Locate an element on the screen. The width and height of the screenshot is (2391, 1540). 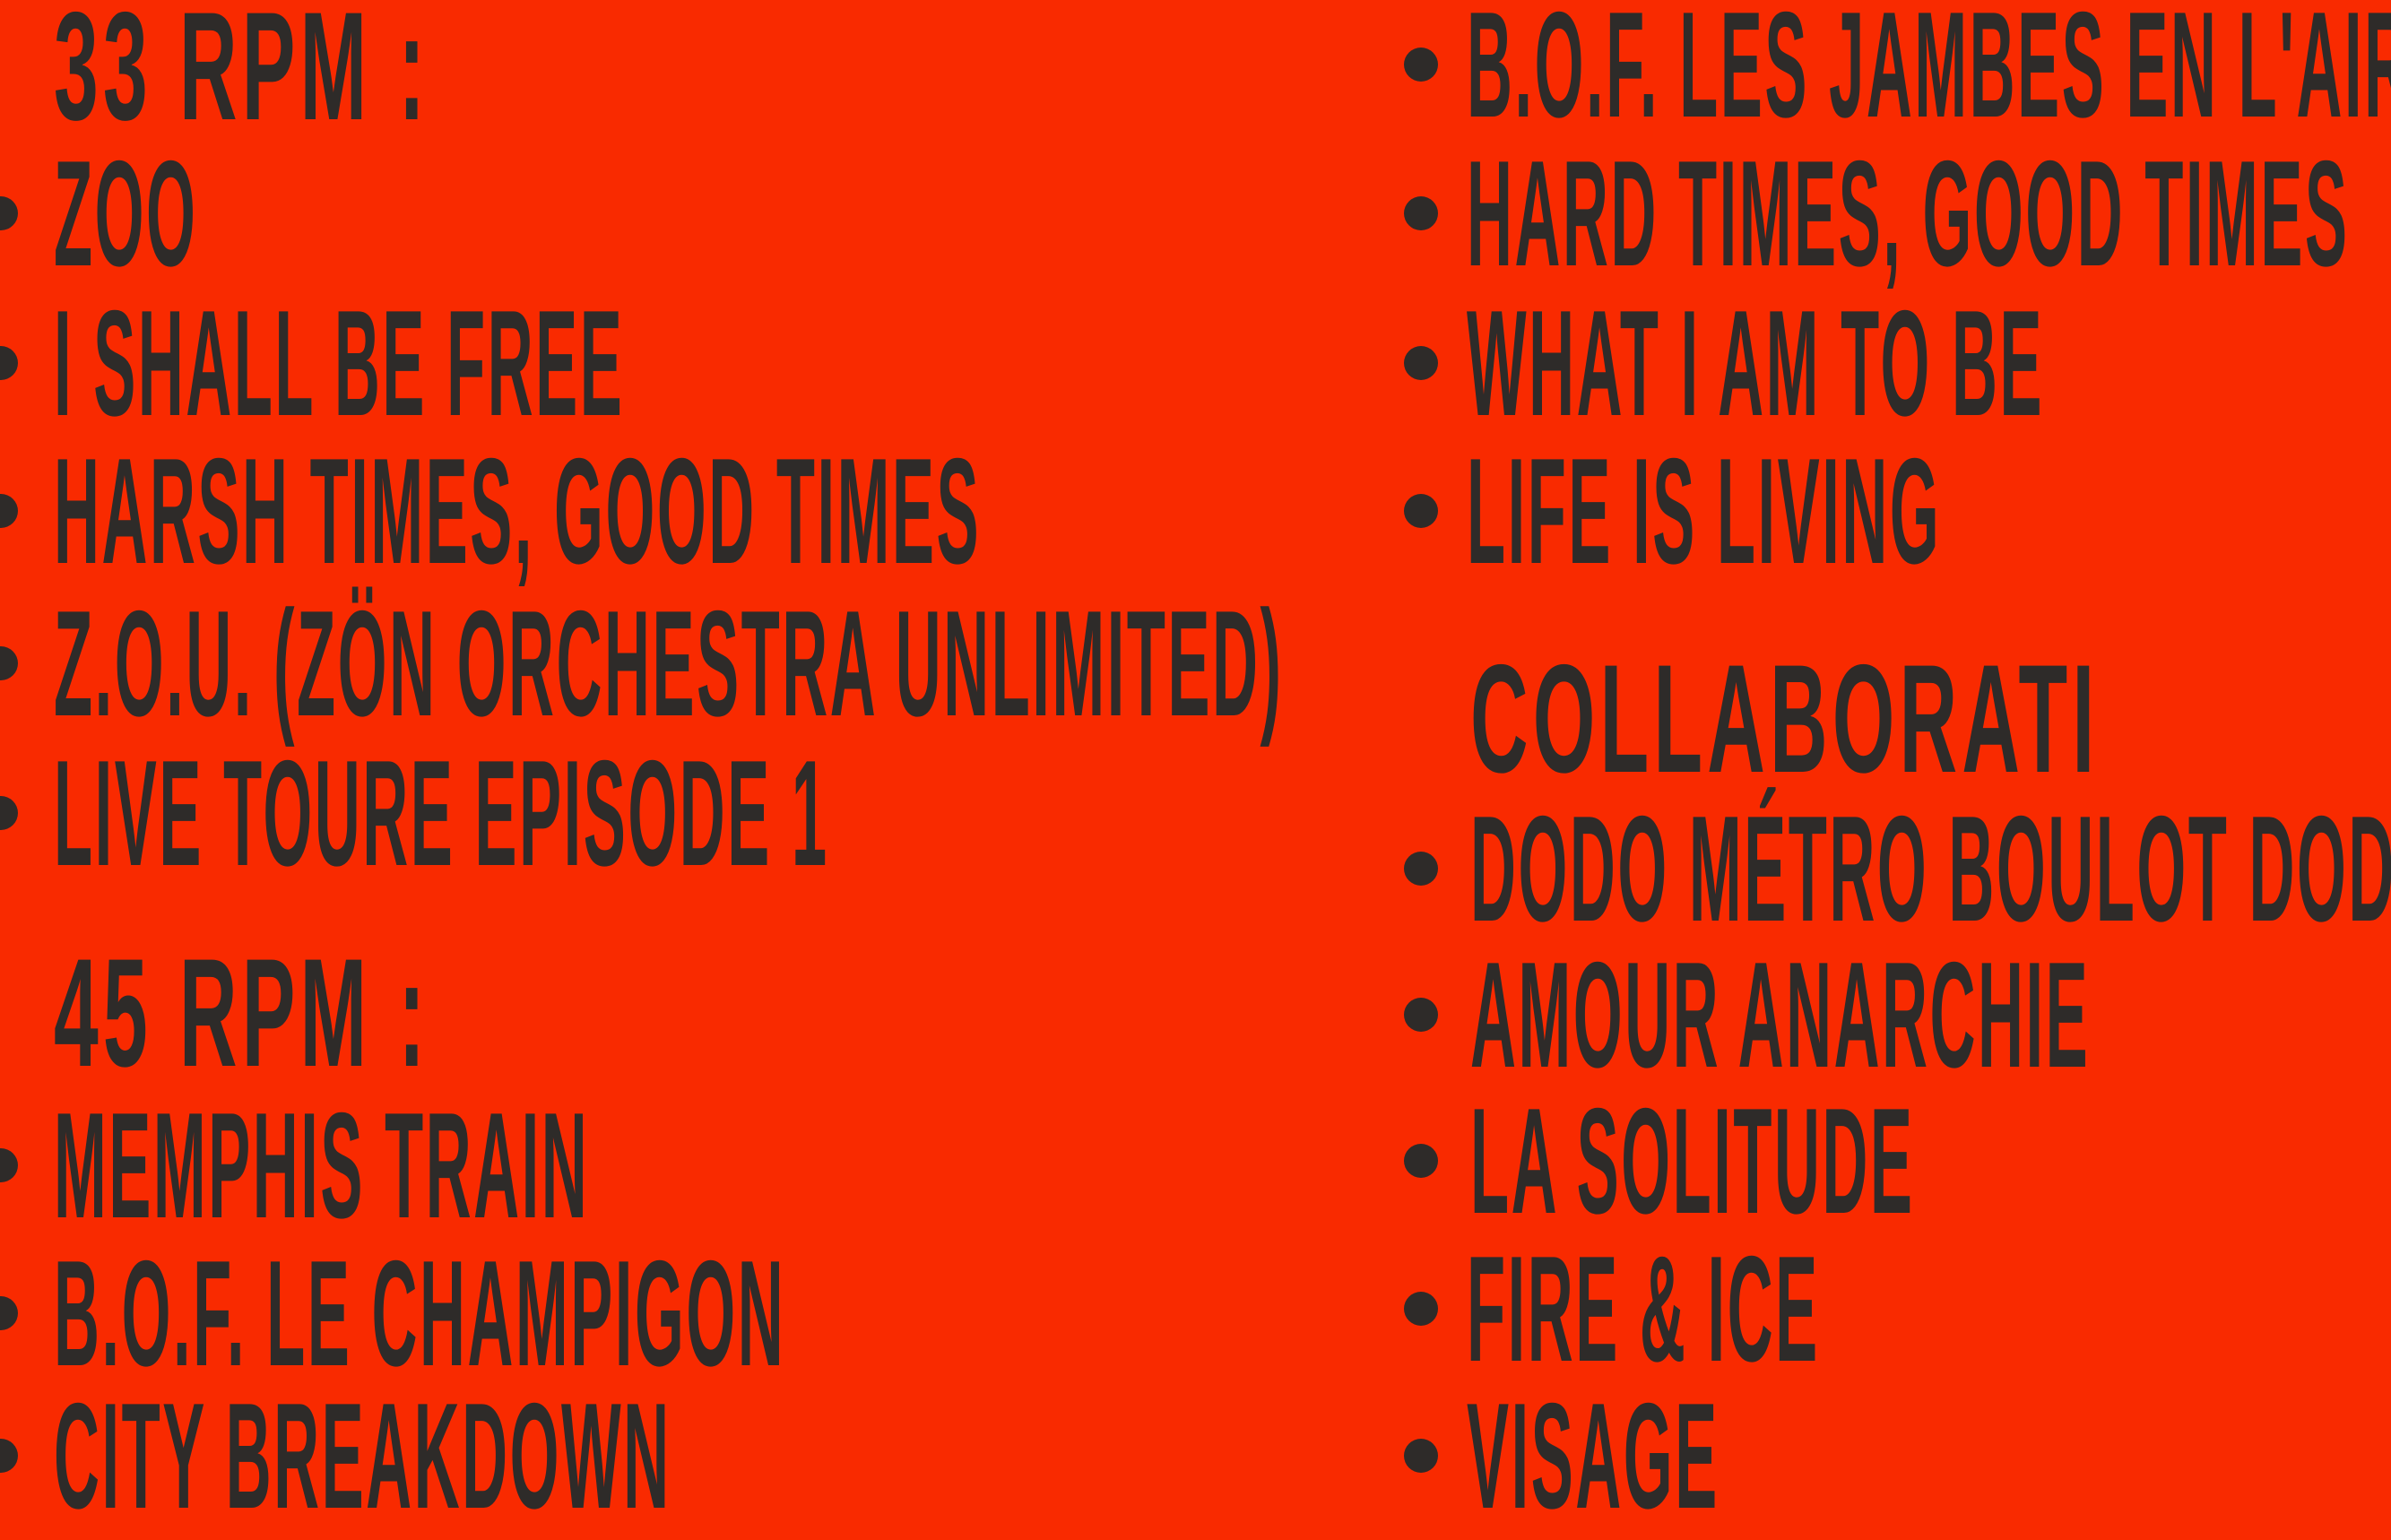
item-text: Live Toure Episode 1 is located at coordinates (441, 813).